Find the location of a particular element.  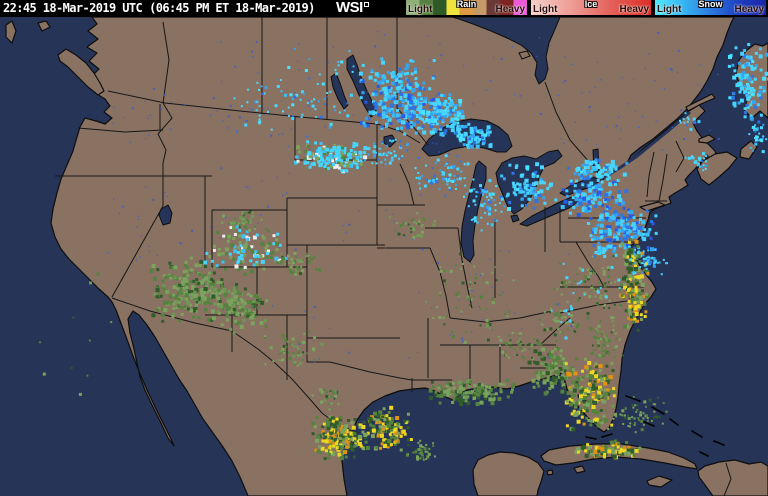

st-lawrence-river is located at coordinates (645, 146).